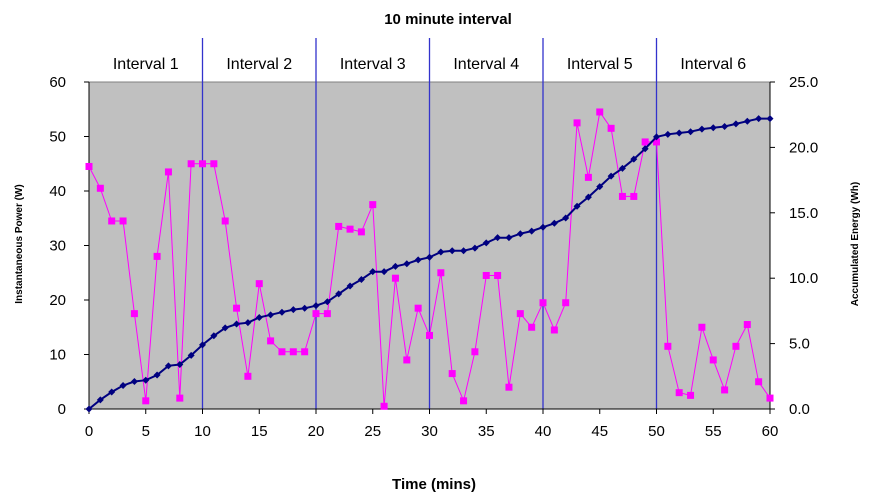  I want to click on y-left-tick-label: 20, so click(57, 300).